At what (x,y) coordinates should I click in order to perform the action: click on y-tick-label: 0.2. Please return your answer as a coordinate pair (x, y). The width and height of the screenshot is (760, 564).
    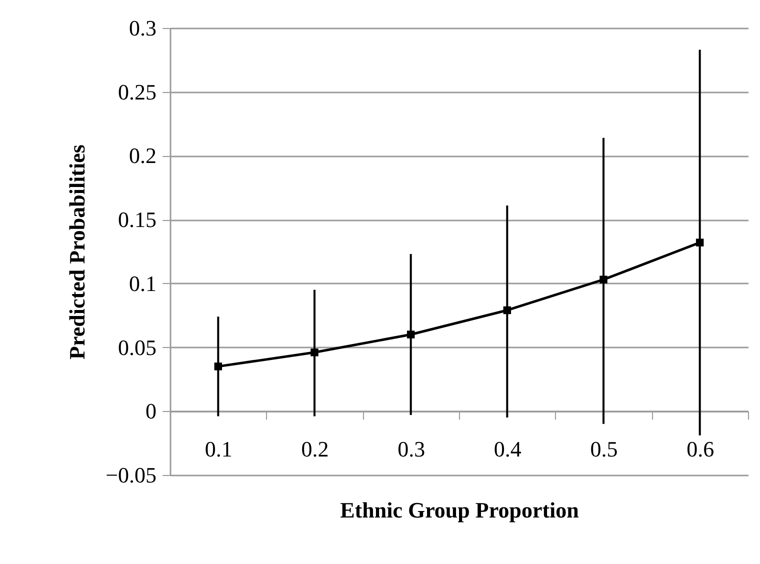
    Looking at the image, I should click on (142, 155).